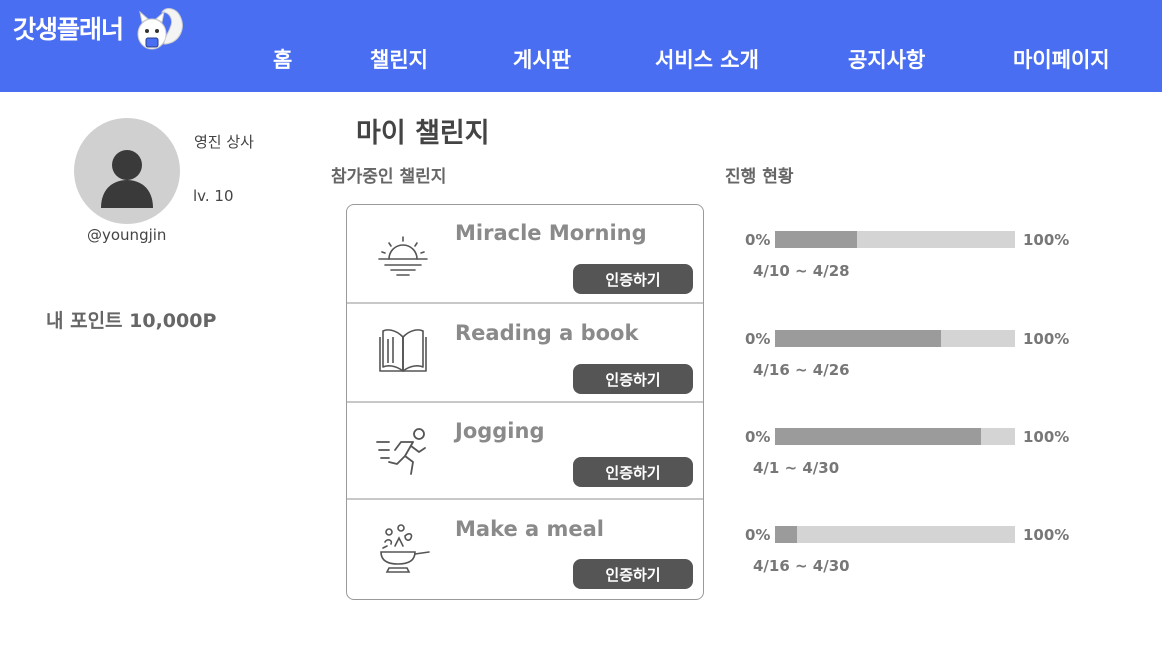 This screenshot has width=1162, height=652. What do you see at coordinates (915, 360) in the screenshot?
I see `progress-row: 0% 100% 4/16 ~ 4/26` at bounding box center [915, 360].